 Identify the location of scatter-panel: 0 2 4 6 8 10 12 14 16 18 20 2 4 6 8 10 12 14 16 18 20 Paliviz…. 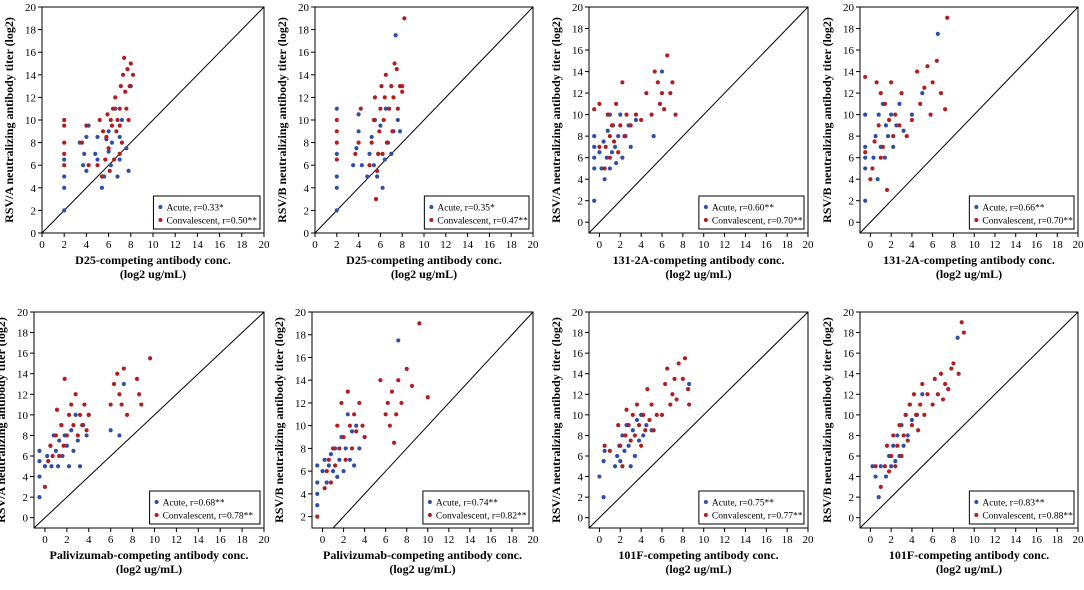
(405, 441).